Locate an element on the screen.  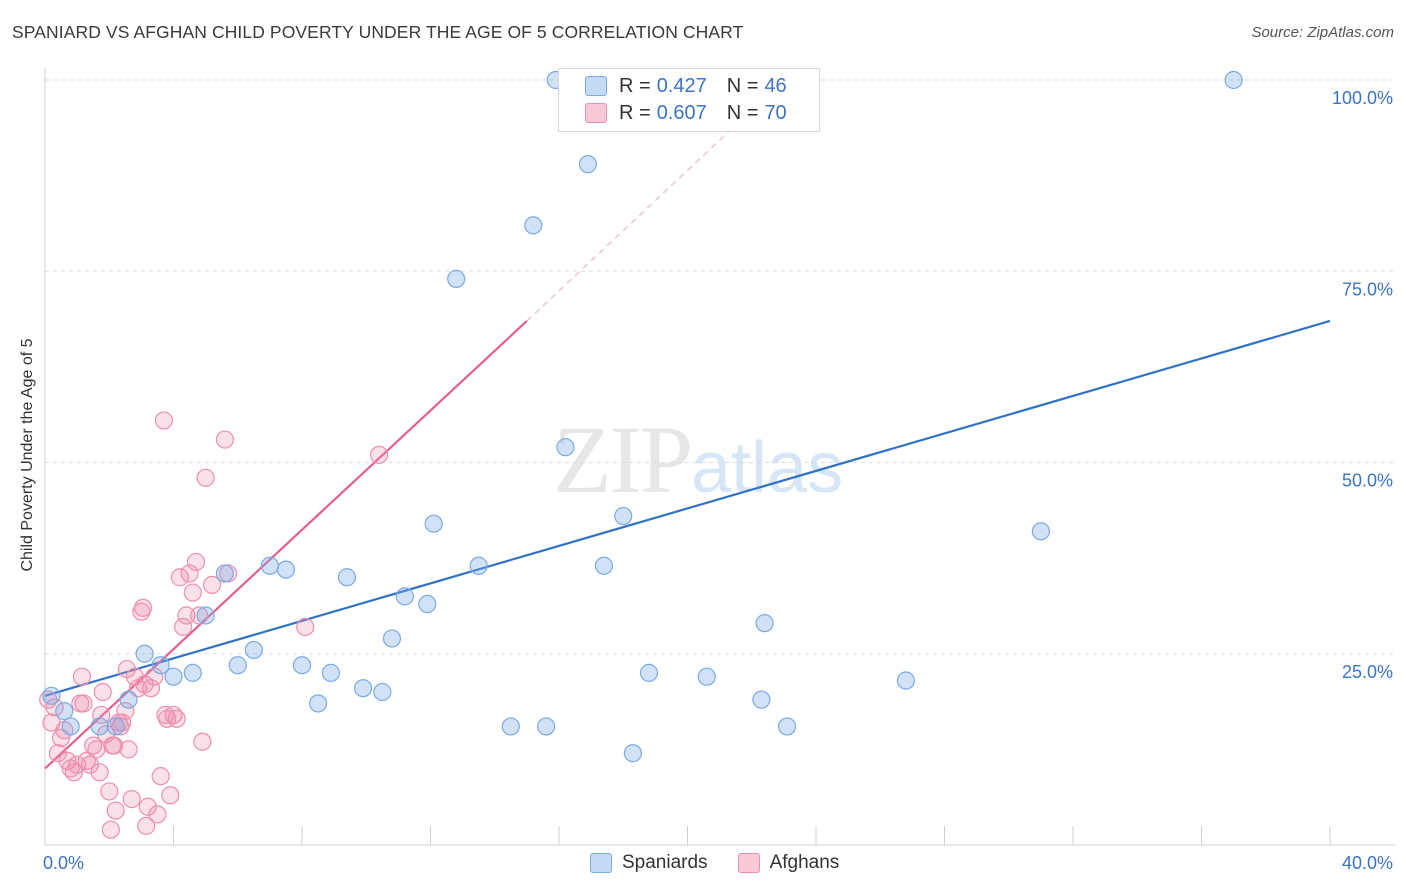
series-legend: Spaniards Afghans is located at coordinates (729, 863).